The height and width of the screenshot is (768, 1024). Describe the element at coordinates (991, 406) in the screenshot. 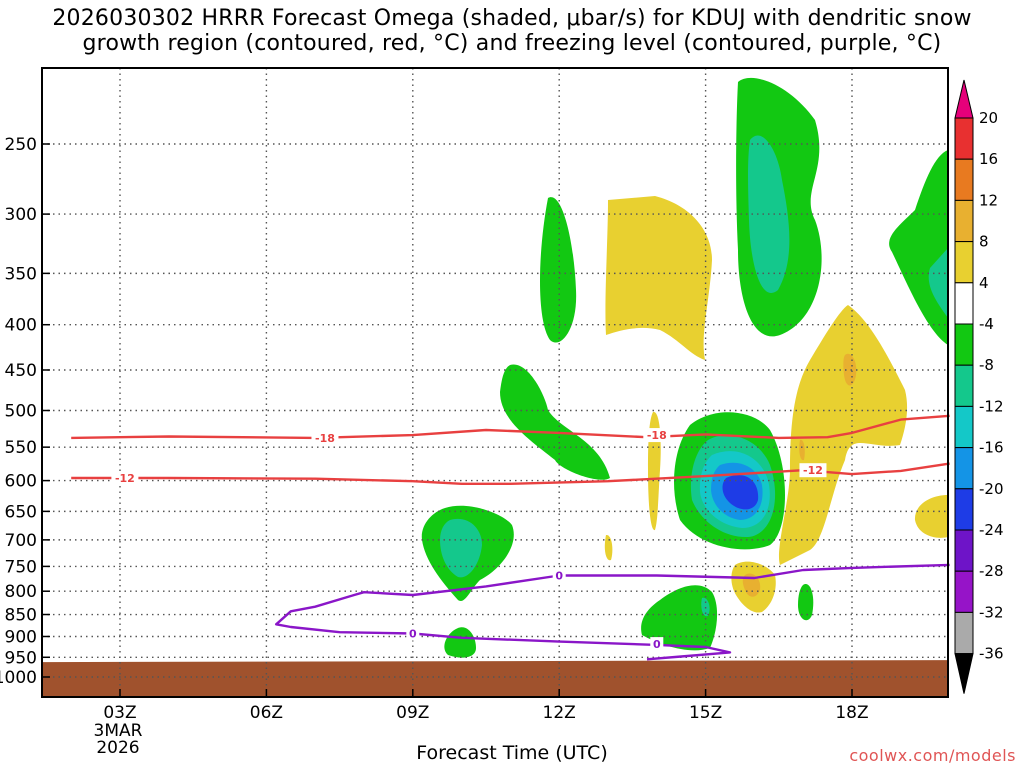

I see `colorbar-label: -12` at that location.